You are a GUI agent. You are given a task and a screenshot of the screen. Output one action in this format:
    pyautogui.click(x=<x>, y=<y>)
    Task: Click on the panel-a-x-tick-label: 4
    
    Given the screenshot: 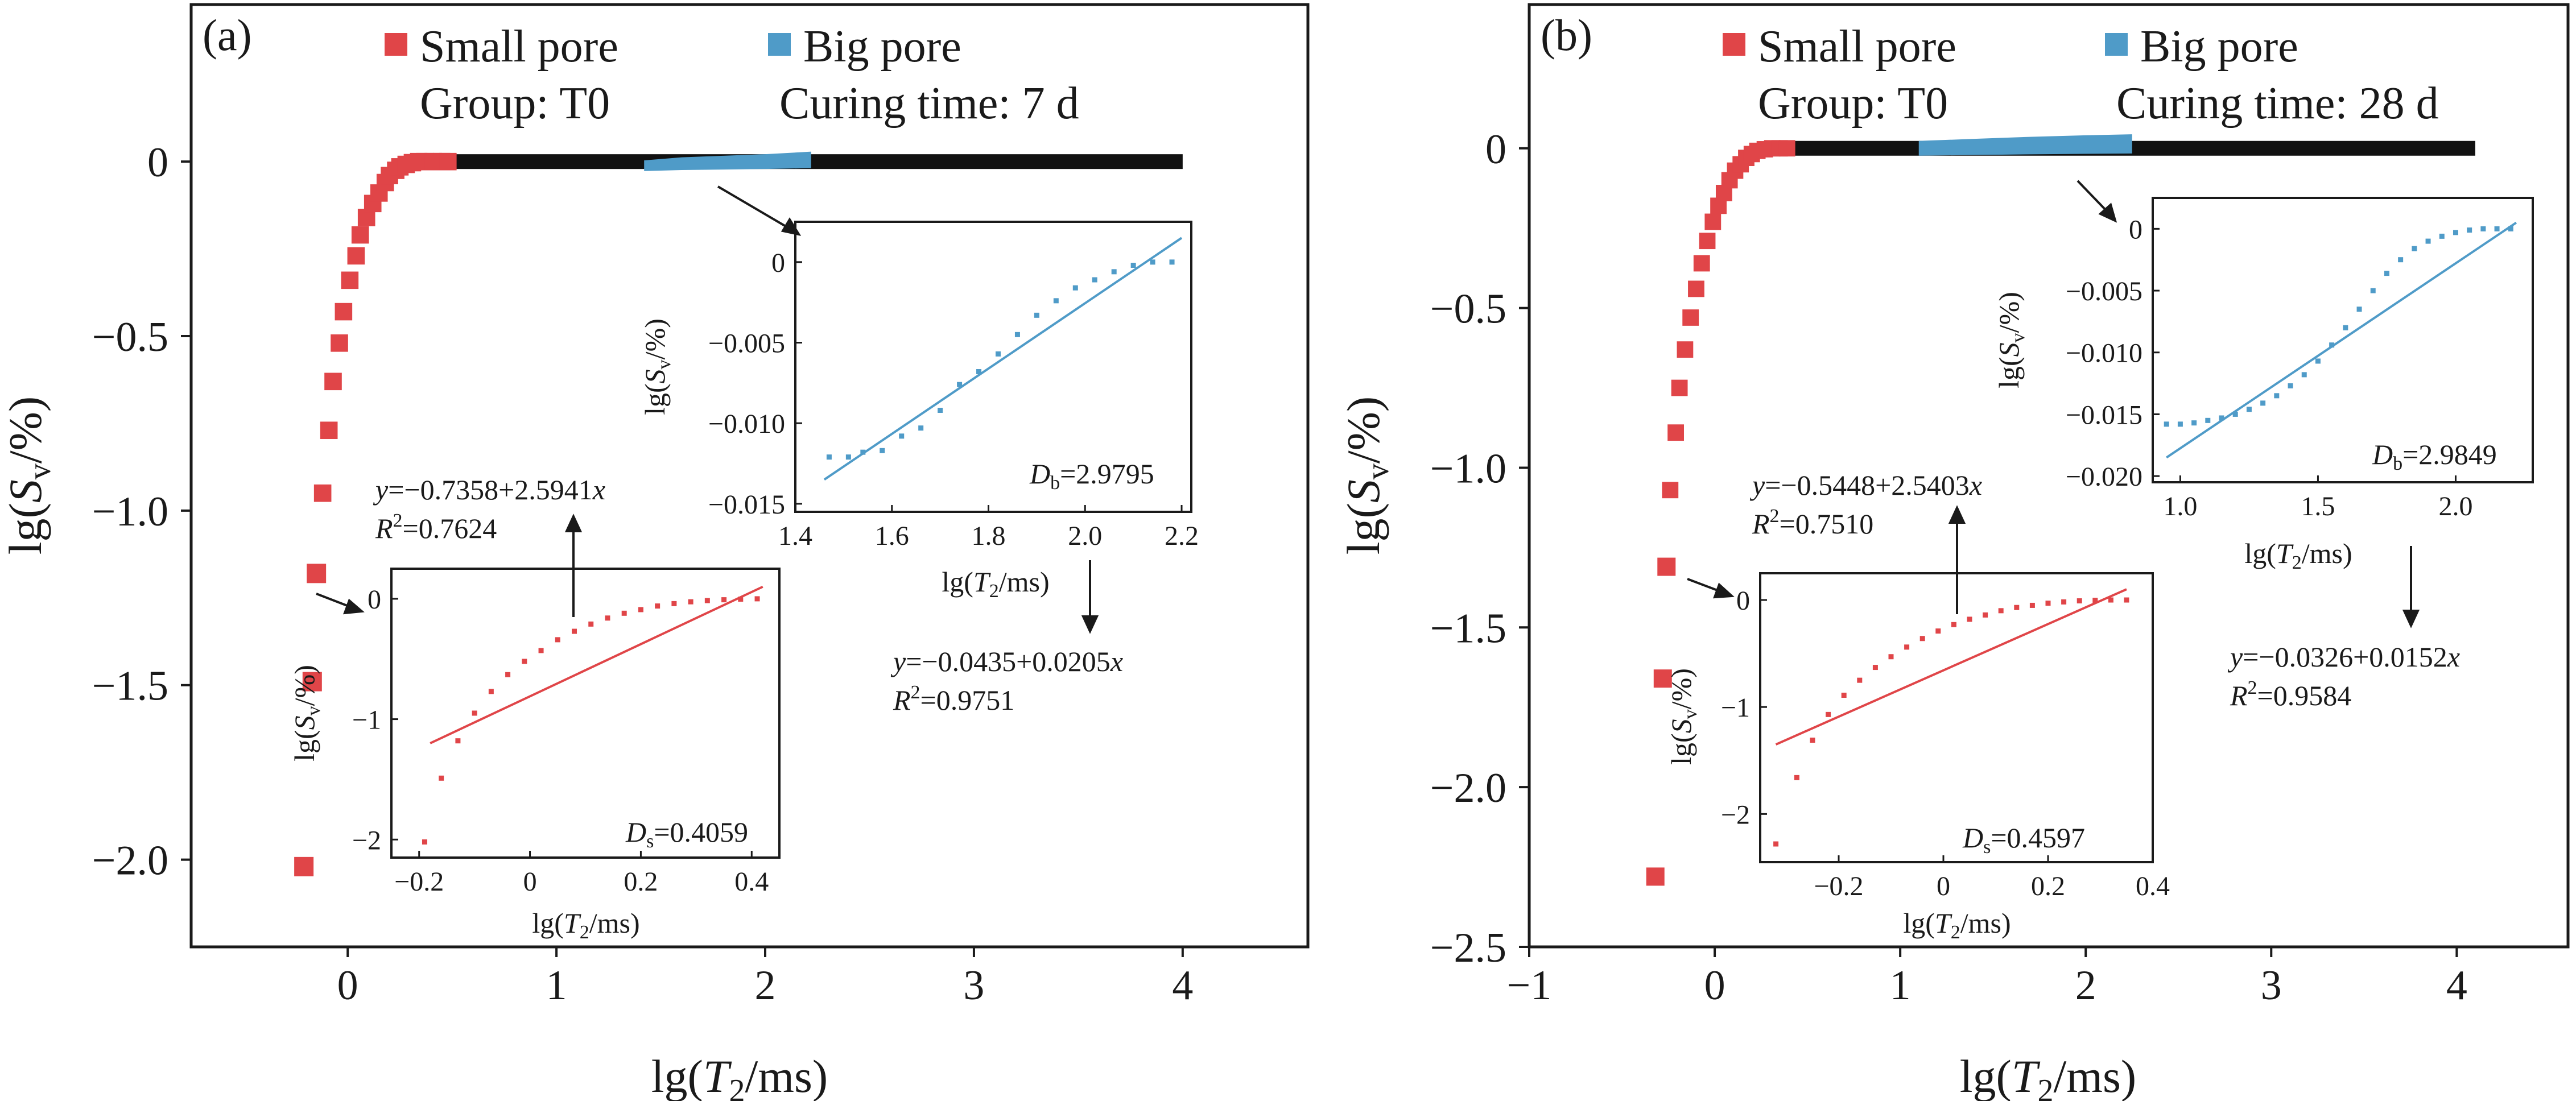 What is the action you would take?
    pyautogui.click(x=1183, y=986)
    